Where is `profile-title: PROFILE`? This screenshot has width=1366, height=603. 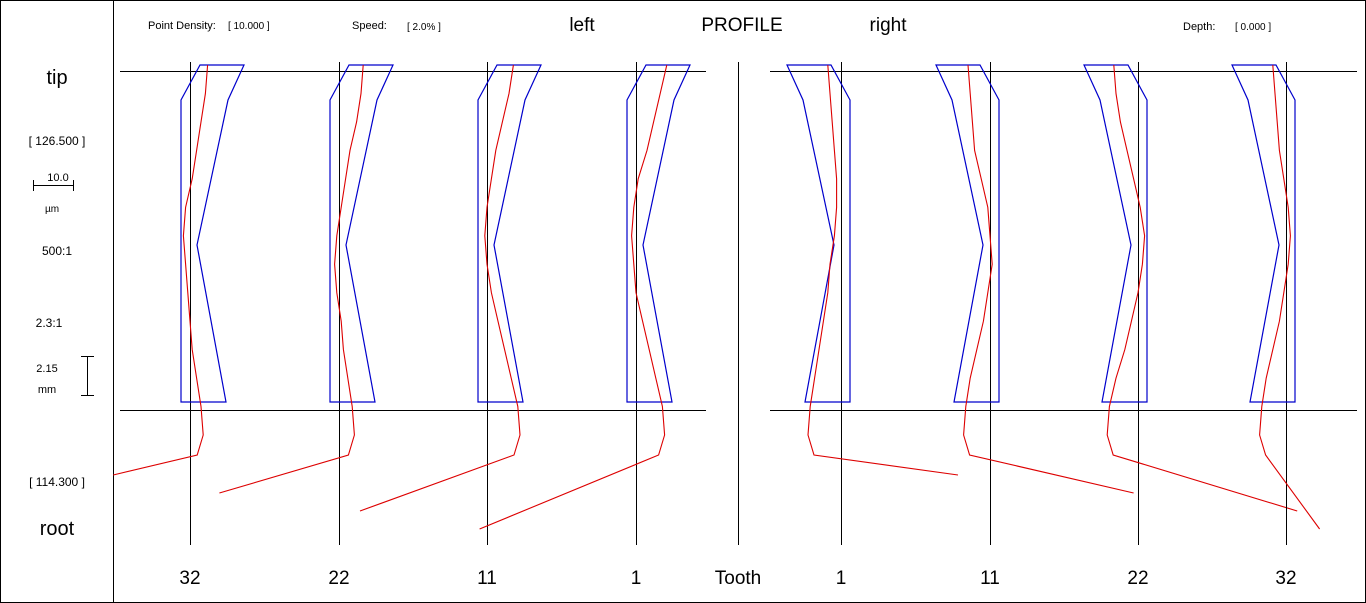
profile-title: PROFILE is located at coordinates (741, 25).